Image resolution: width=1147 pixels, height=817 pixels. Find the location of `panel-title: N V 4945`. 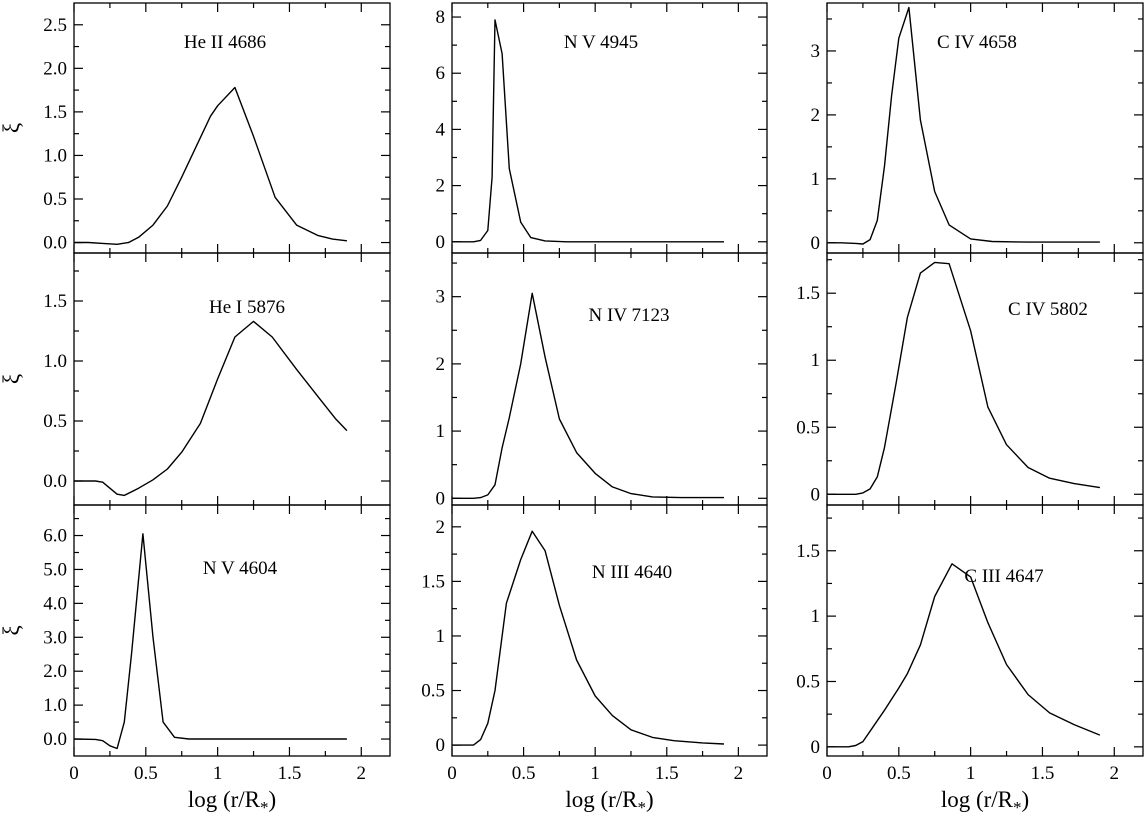

panel-title: N V 4945 is located at coordinates (601, 42).